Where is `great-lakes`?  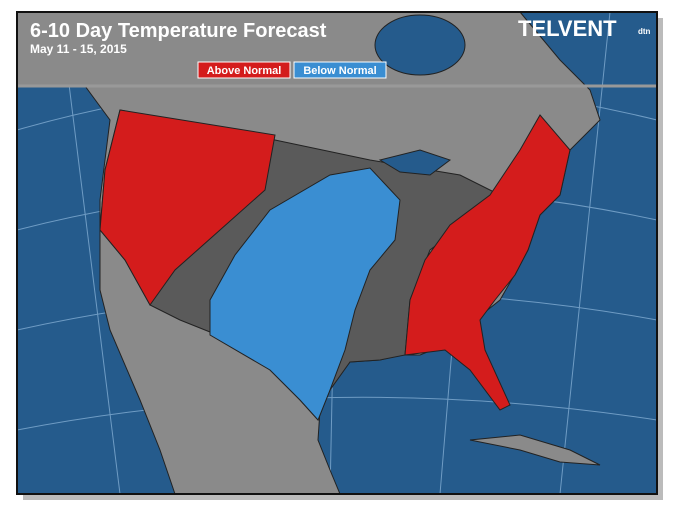 great-lakes is located at coordinates (415, 162).